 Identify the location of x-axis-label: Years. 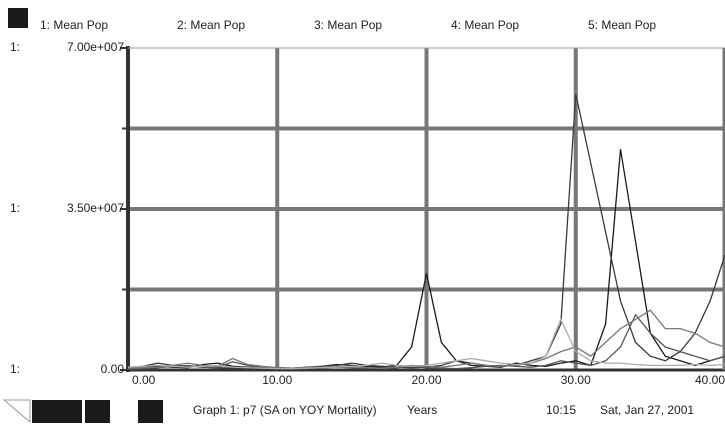
(422, 410).